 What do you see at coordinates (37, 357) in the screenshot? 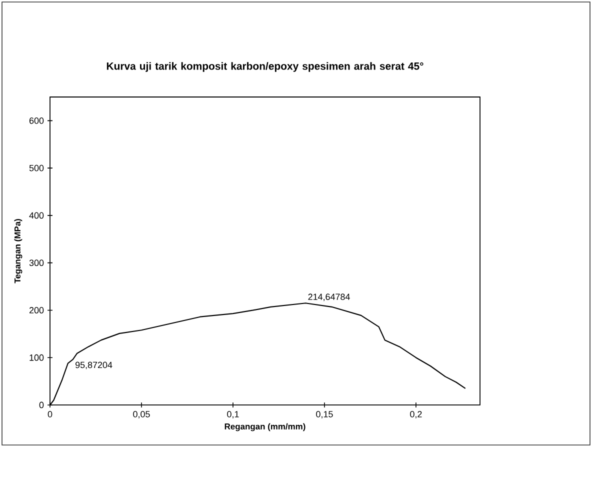
I see `y-tick-label: 100` at bounding box center [37, 357].